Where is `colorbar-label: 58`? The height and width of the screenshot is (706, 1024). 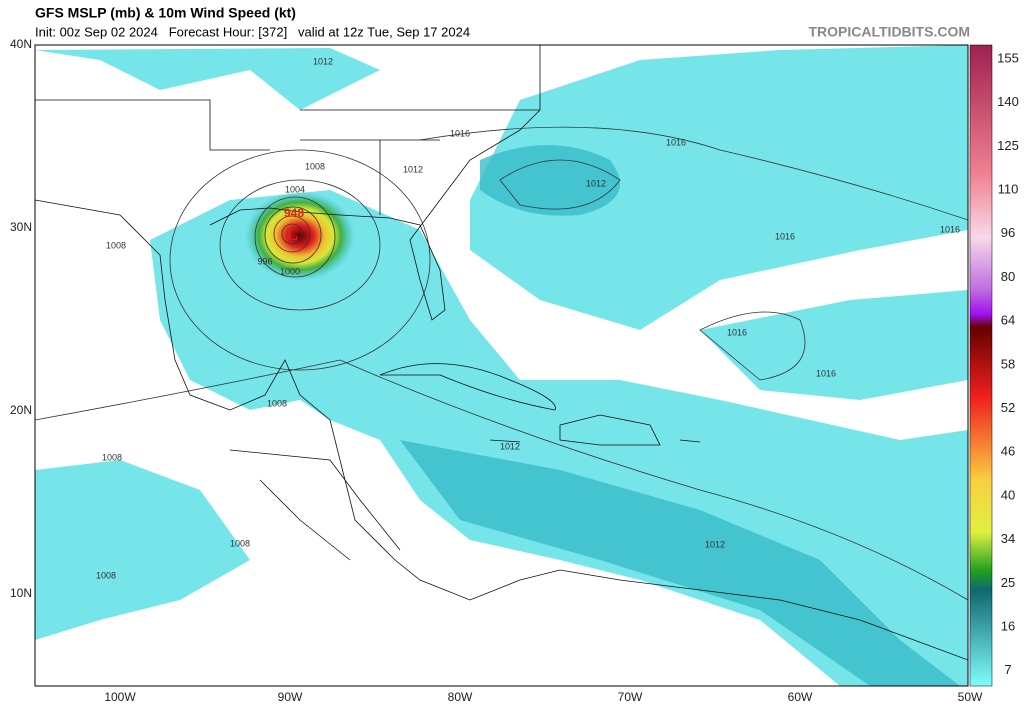 colorbar-label: 58 is located at coordinates (1008, 363).